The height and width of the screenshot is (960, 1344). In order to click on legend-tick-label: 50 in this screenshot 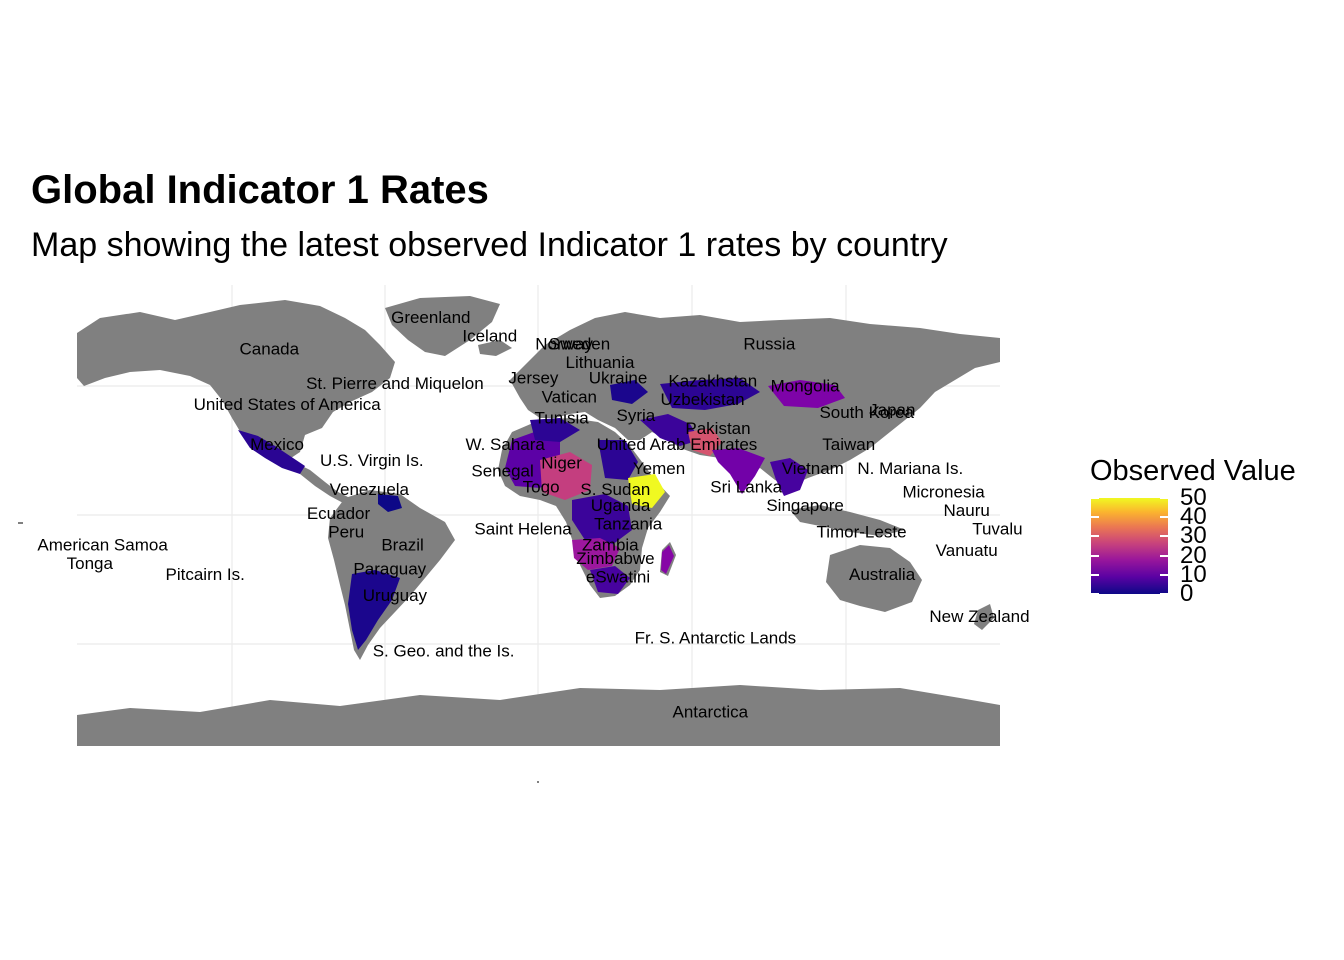, I will do `click(1193, 497)`.